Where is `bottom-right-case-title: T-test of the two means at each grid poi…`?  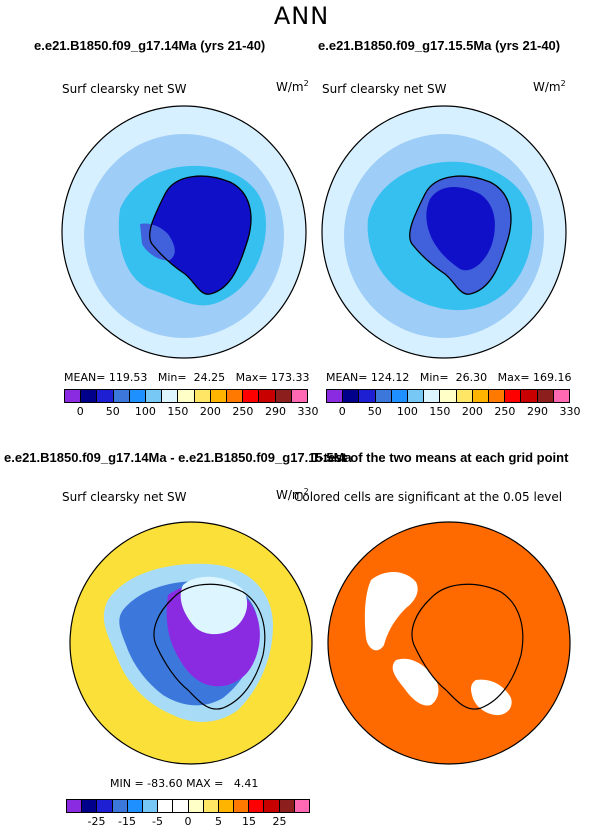
bottom-right-case-title: T-test of the two means at each grid poi… is located at coordinates (440, 457).